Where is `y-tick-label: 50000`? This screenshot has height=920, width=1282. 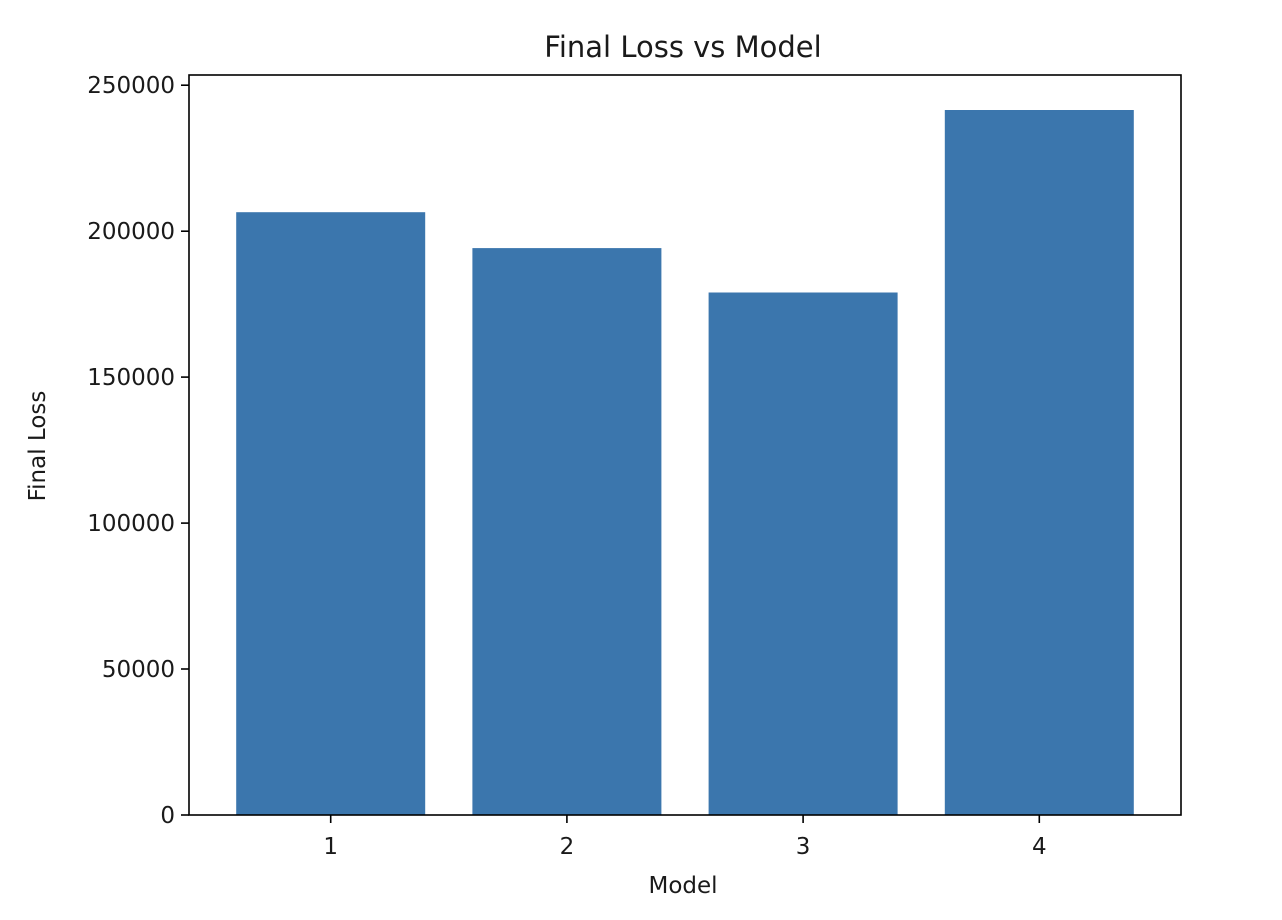 y-tick-label: 50000 is located at coordinates (138, 670).